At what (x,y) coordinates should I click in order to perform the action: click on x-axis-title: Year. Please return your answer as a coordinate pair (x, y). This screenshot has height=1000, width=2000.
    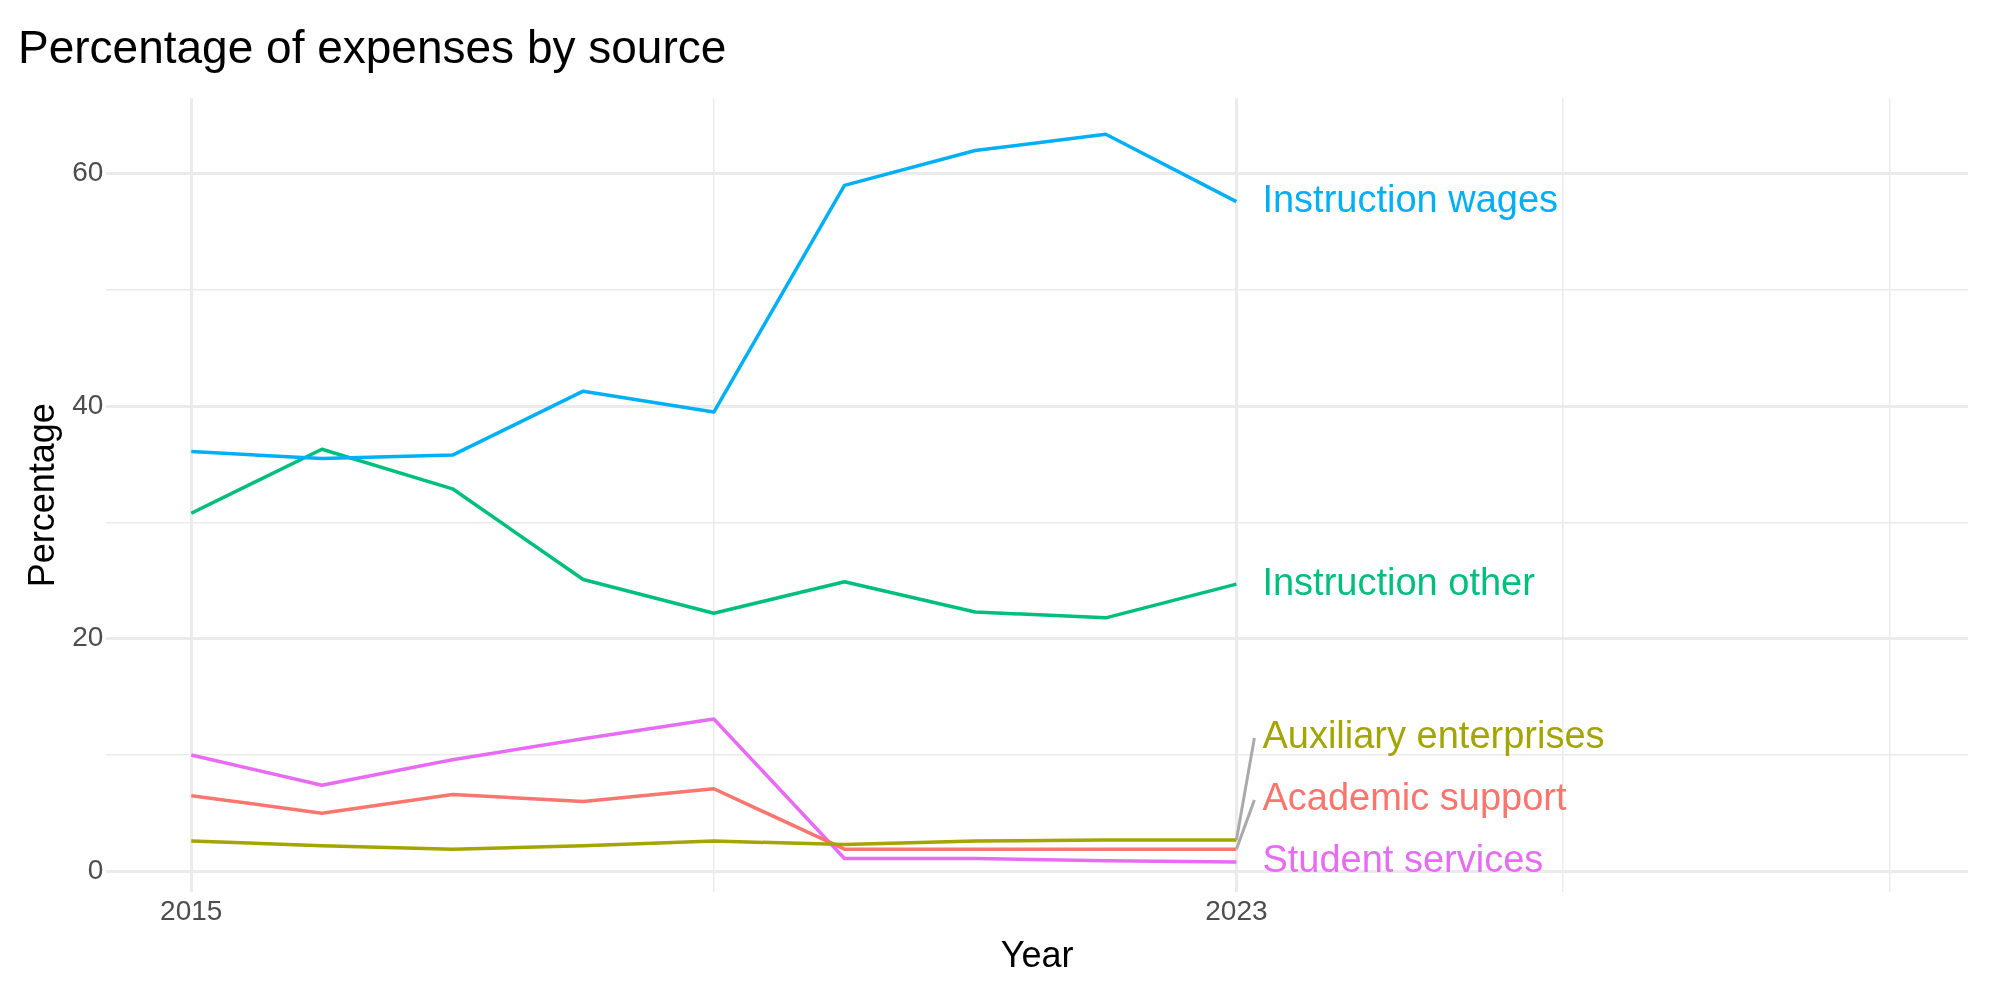
    Looking at the image, I should click on (1037, 955).